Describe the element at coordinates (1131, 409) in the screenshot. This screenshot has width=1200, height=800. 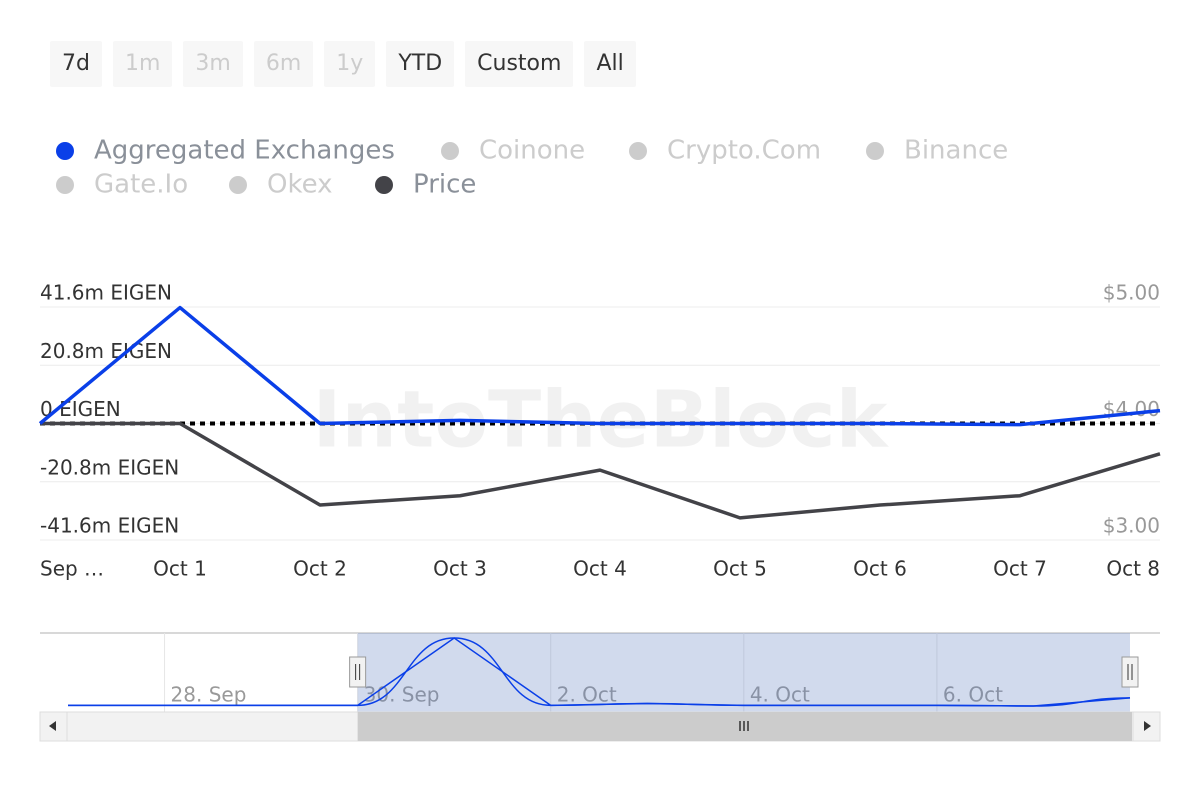
I see `y2-tick-label: $4.00` at that location.